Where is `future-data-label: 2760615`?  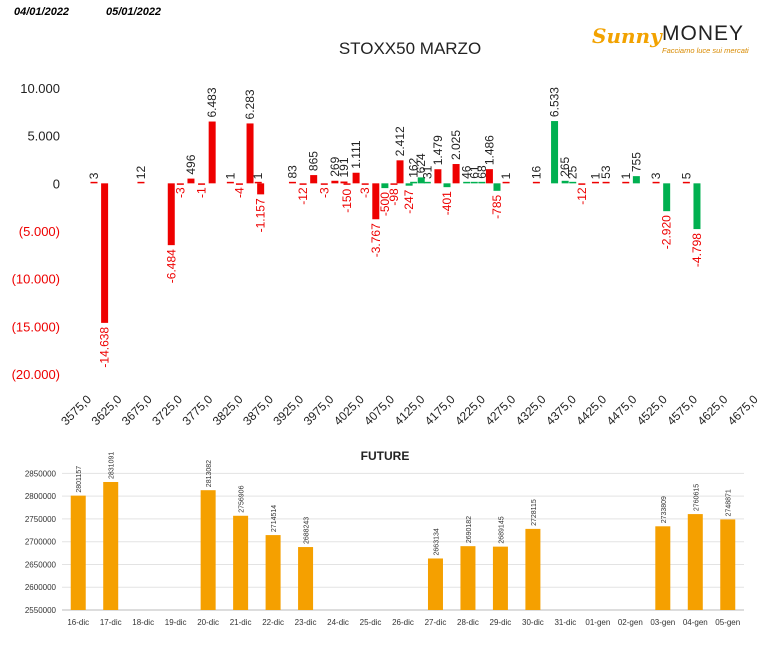 future-data-label: 2760615 is located at coordinates (696, 497).